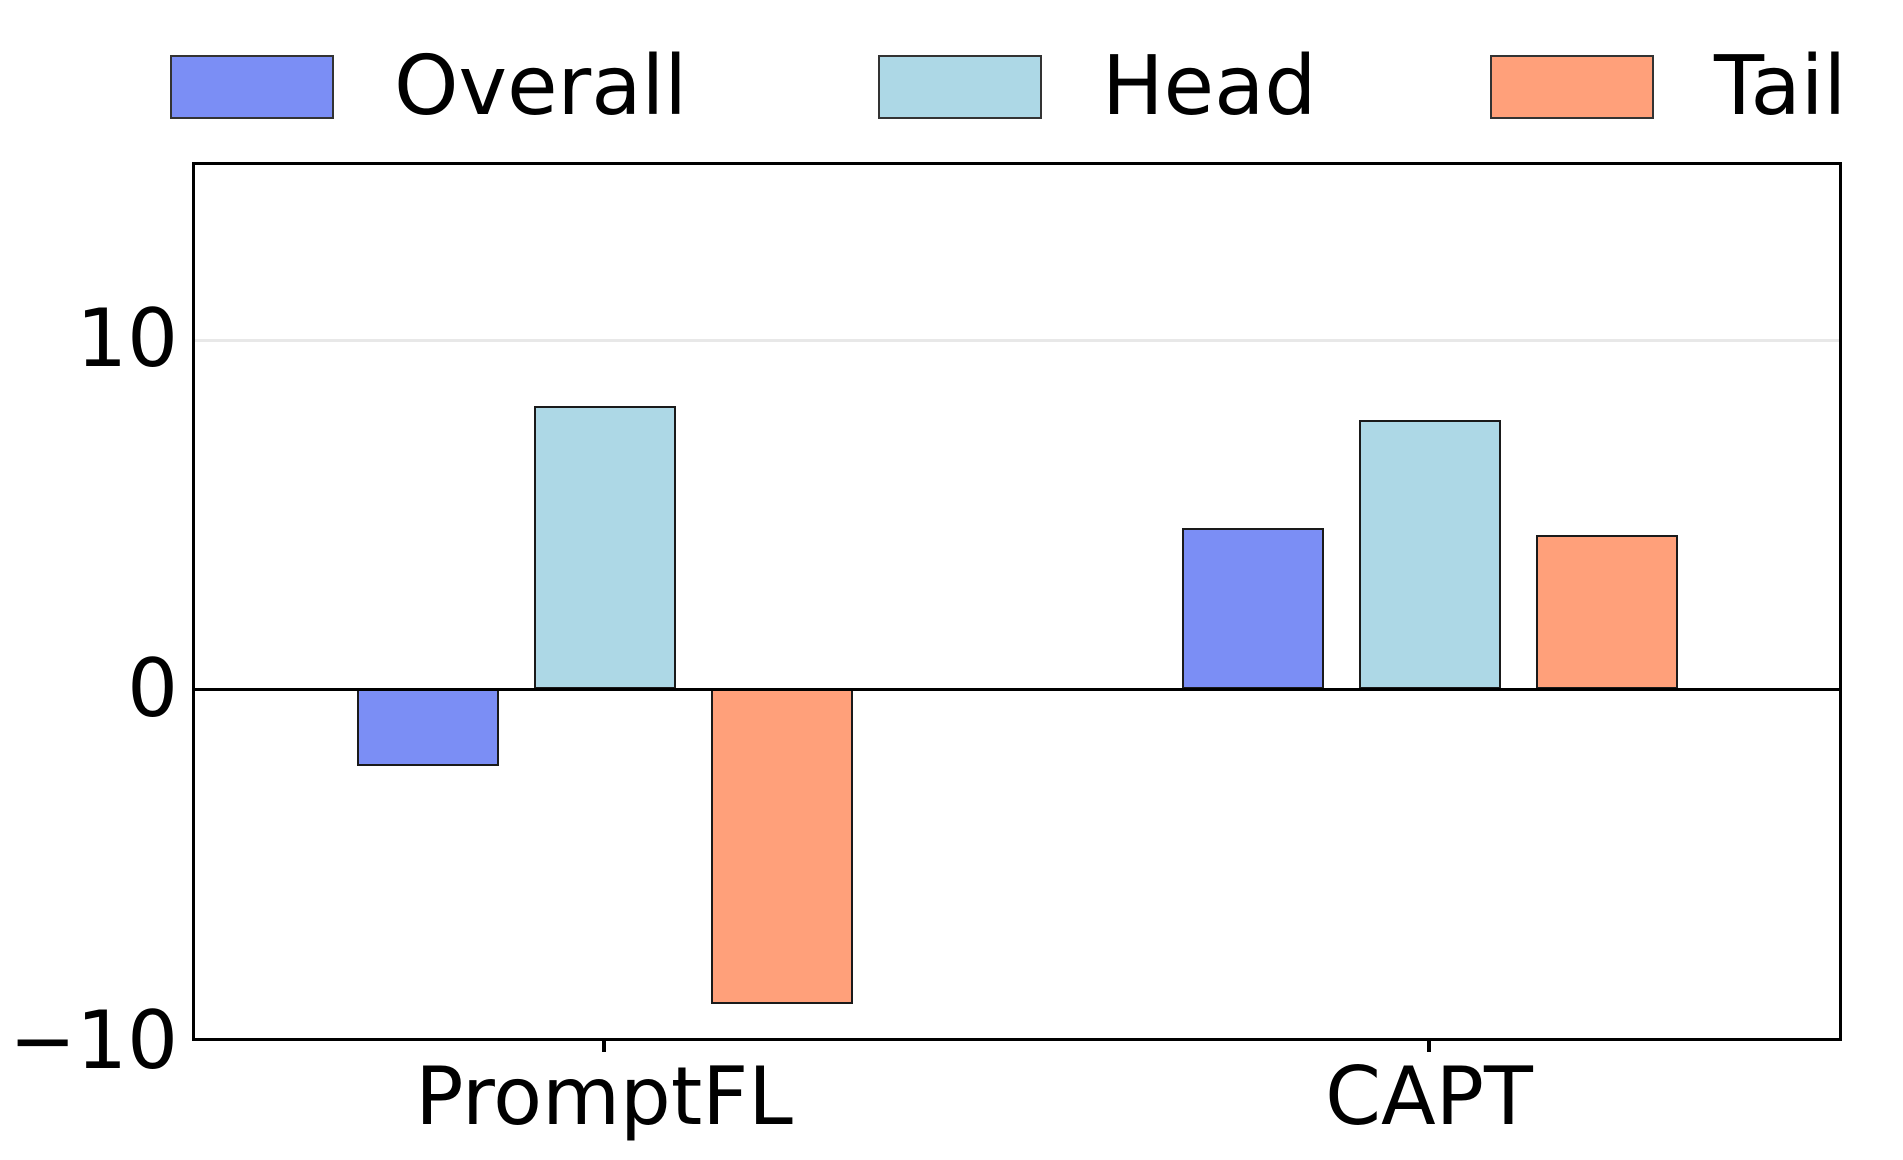 This screenshot has width=1903, height=1160. Describe the element at coordinates (1209, 86) in the screenshot. I see `legend-label-head: Head` at that location.